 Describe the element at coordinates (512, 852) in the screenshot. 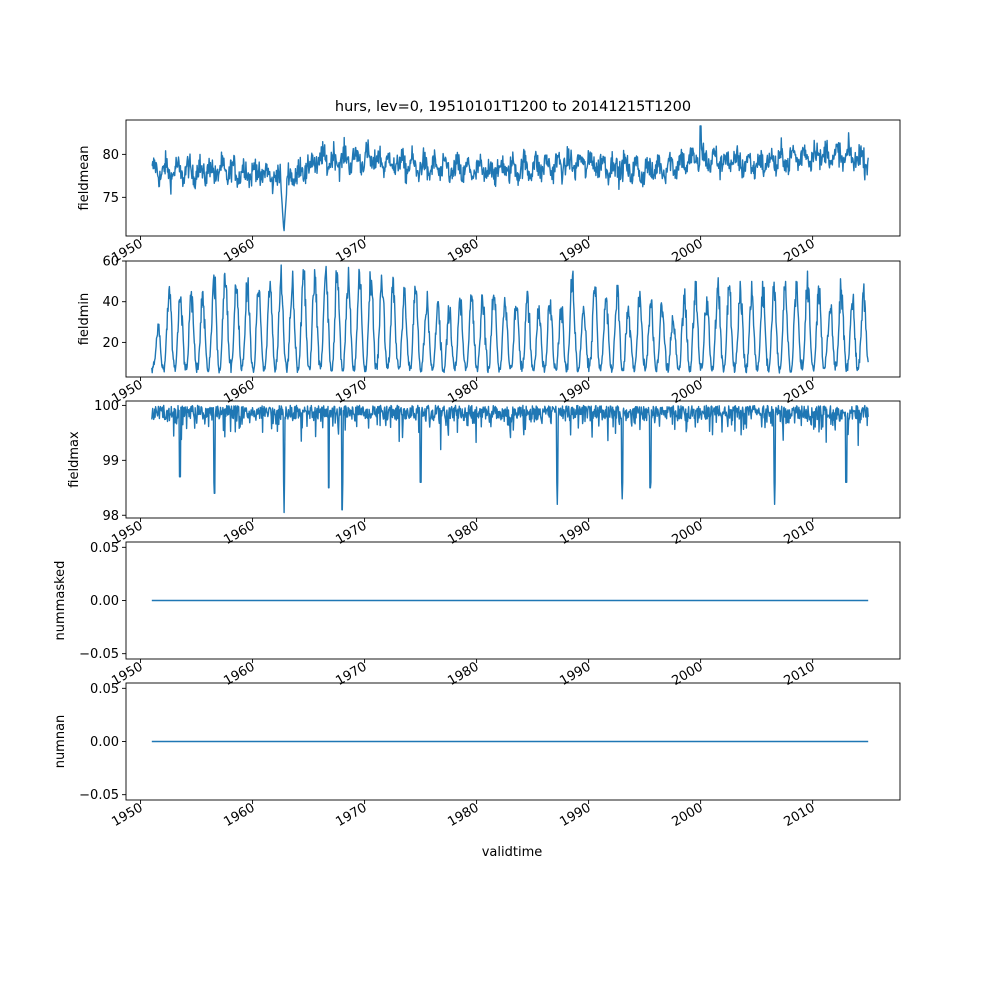

I see `x-axis-label: validtime` at that location.